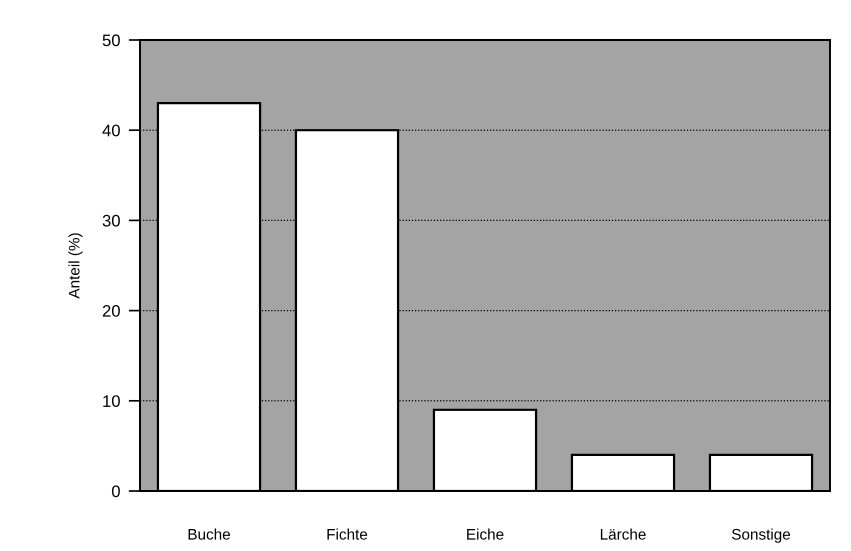  What do you see at coordinates (623, 534) in the screenshot?
I see `x-tick-label: Lärche` at bounding box center [623, 534].